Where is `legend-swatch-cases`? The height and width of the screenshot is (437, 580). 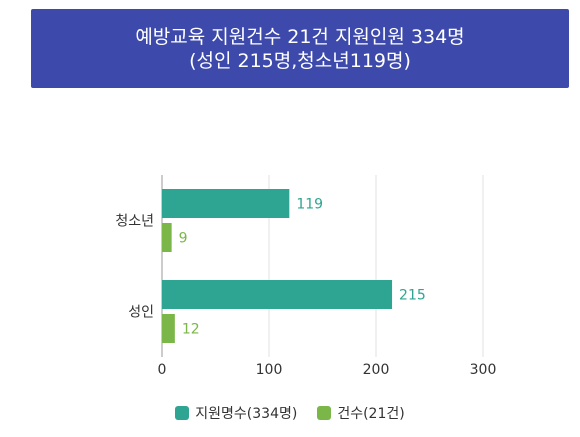
legend-swatch-cases is located at coordinates (324, 413).